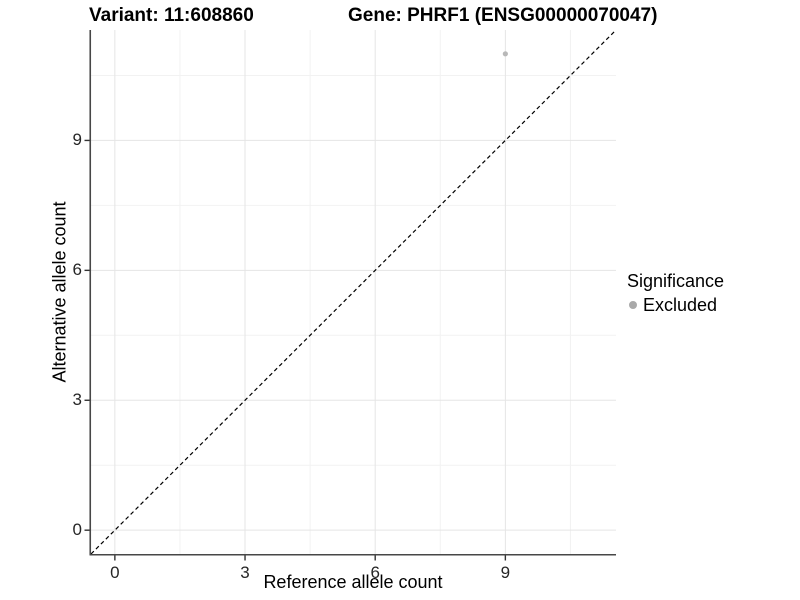 This screenshot has height=600, width=800. I want to click on legend-item-excluded: Excluded, so click(675, 305).